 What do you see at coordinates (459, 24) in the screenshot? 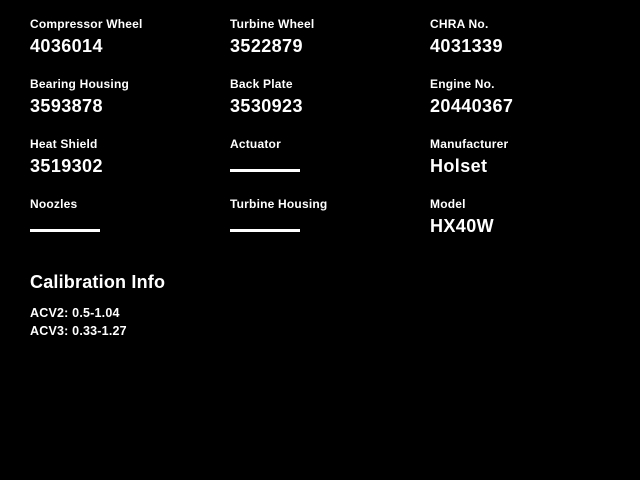
I see `field-label: CHRA No.` at bounding box center [459, 24].